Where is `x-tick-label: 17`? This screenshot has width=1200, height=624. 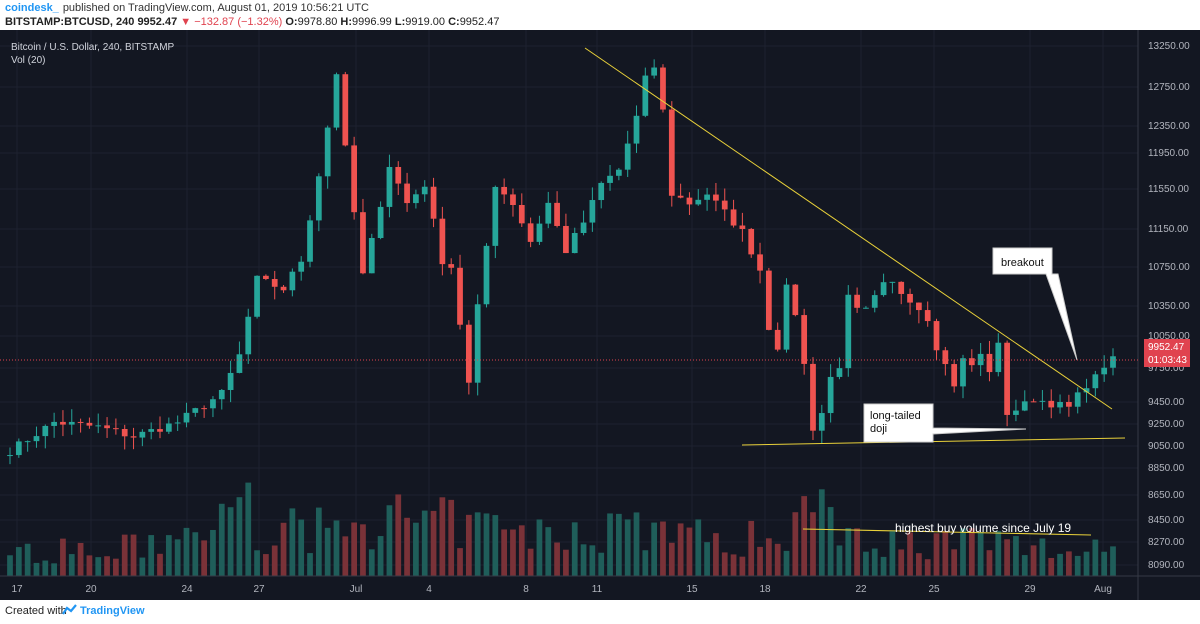
x-tick-label: 17 is located at coordinates (17, 589).